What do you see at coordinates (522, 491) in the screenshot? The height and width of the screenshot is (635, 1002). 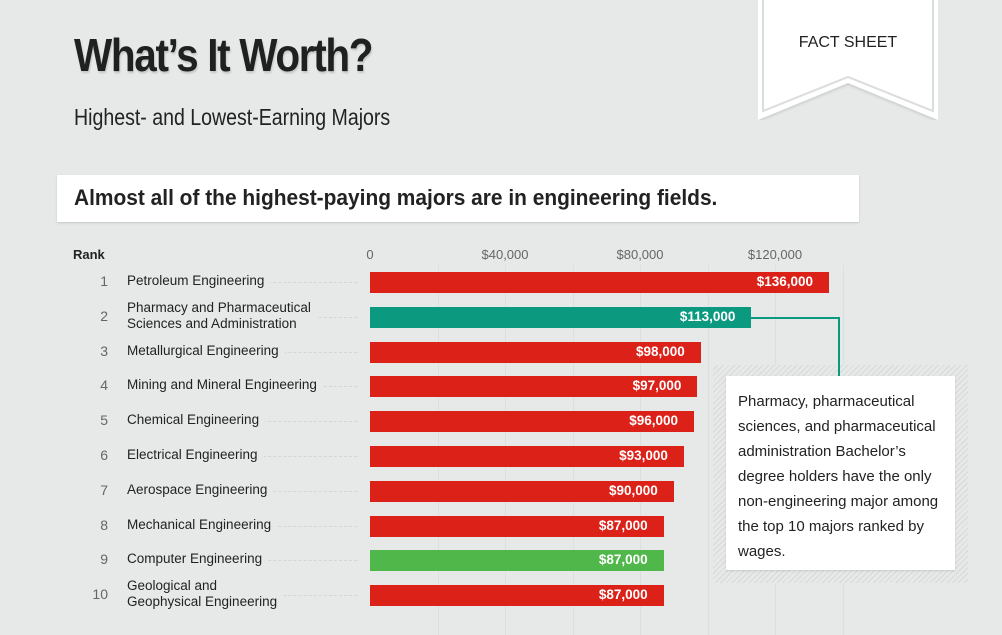 I see `bar: $90,000` at bounding box center [522, 491].